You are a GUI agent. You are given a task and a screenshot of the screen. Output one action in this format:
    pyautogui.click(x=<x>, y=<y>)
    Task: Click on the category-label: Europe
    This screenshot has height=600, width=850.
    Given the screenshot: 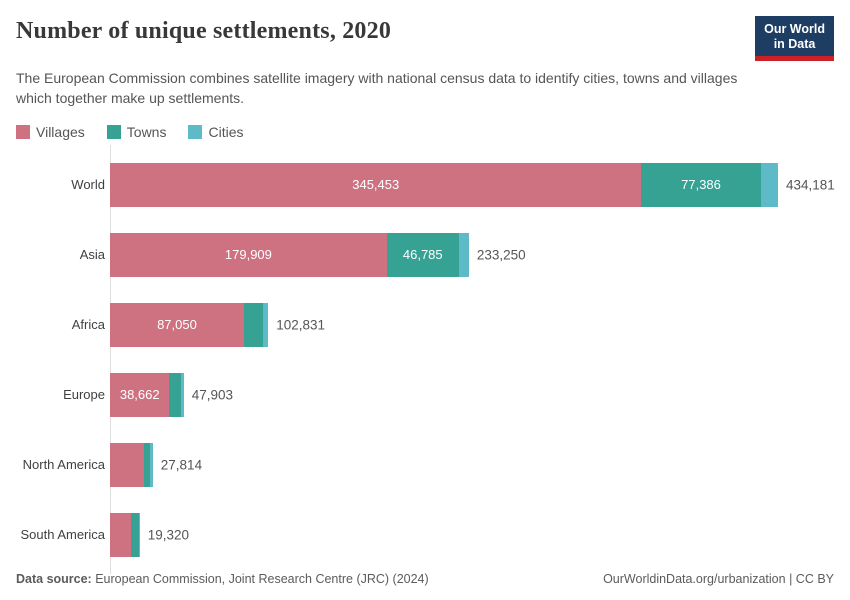 What is the action you would take?
    pyautogui.click(x=84, y=395)
    